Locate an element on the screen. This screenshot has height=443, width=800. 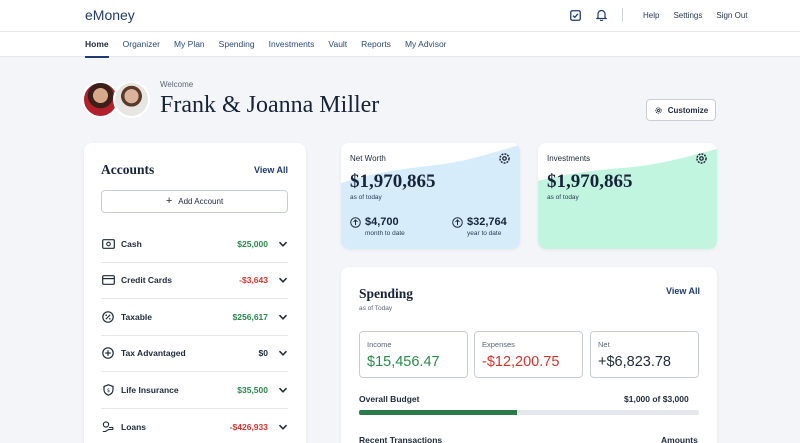
avatar-frank is located at coordinates (131, 99).